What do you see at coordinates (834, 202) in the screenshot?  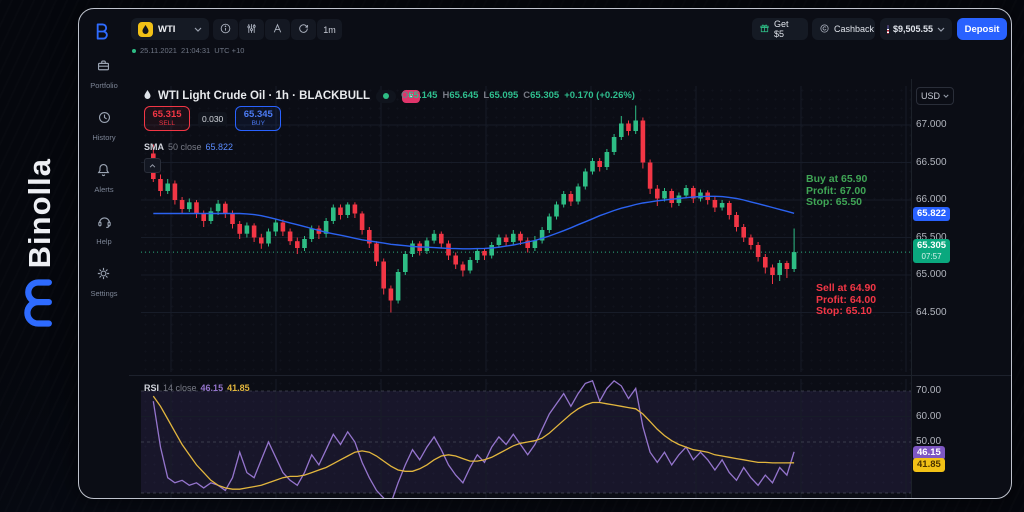 I see `buy-stop-line: Stop: 65.50` at bounding box center [834, 202].